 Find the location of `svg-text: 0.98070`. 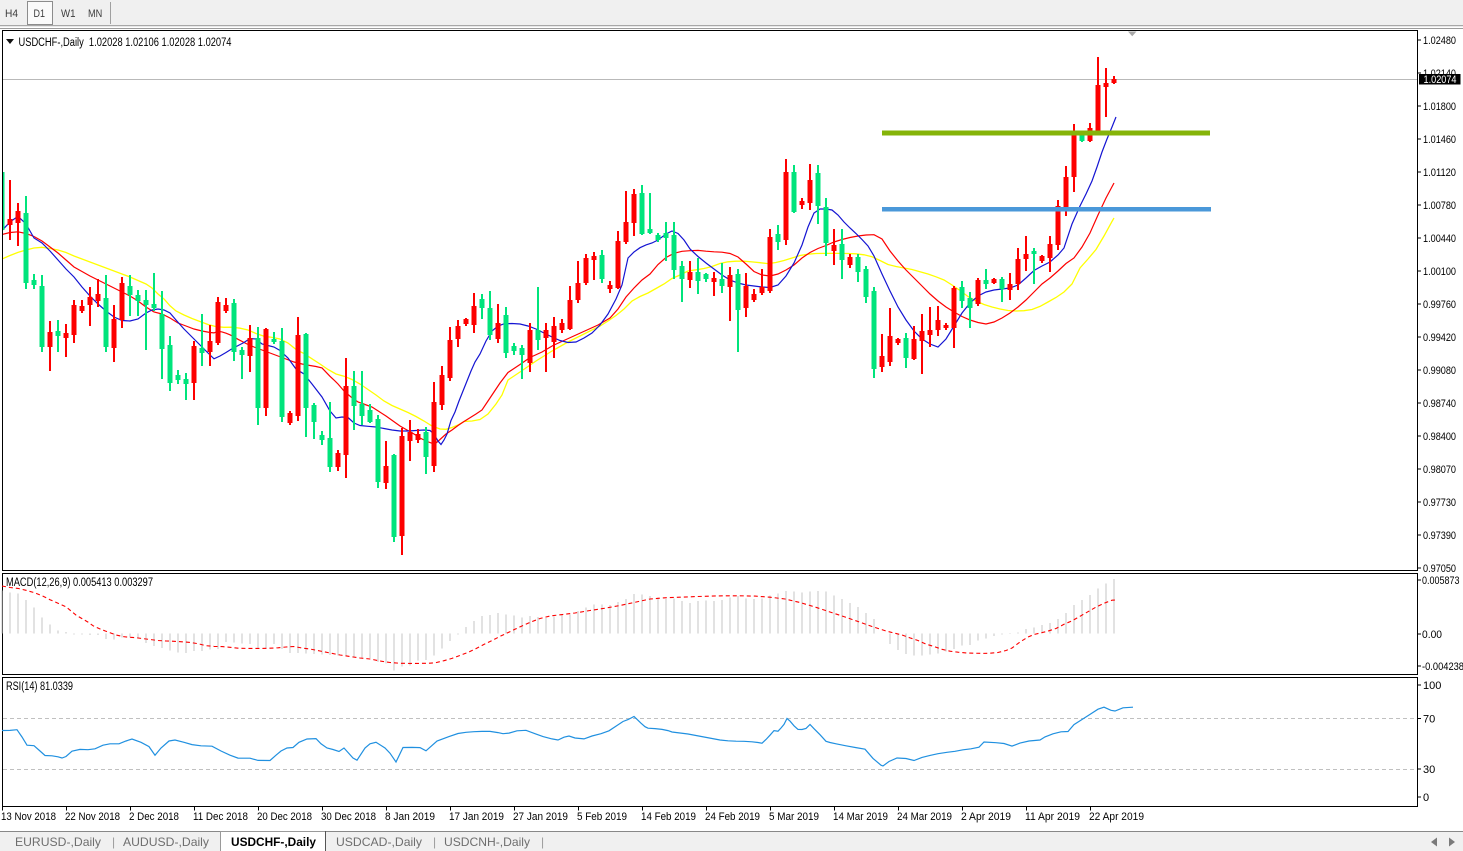

svg-text: 0.98070 is located at coordinates (1439, 470).